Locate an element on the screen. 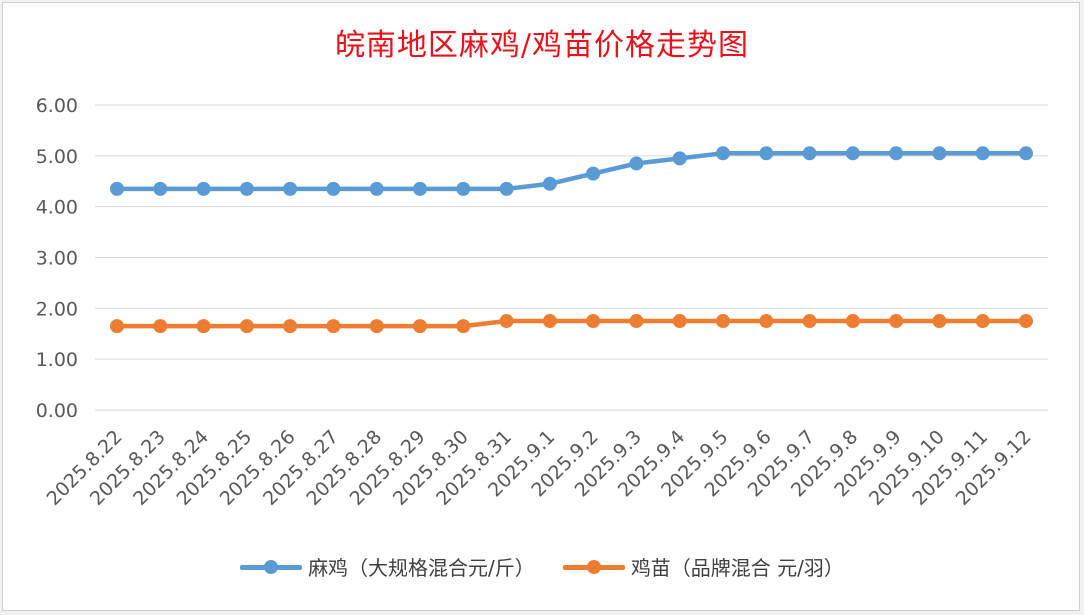 The image size is (1084, 615). legend-label-series-2: 鸡苗（品牌混合 元/羽） is located at coordinates (737, 568).